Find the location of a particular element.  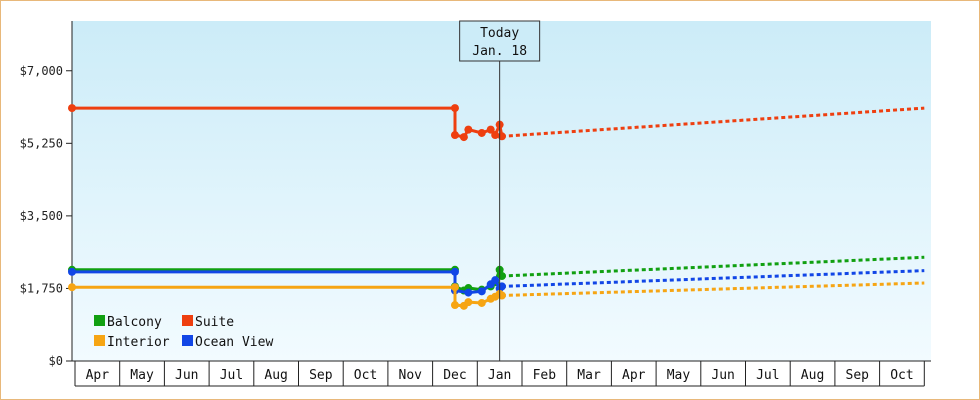

series-suite-history-line is located at coordinates (289, 122).